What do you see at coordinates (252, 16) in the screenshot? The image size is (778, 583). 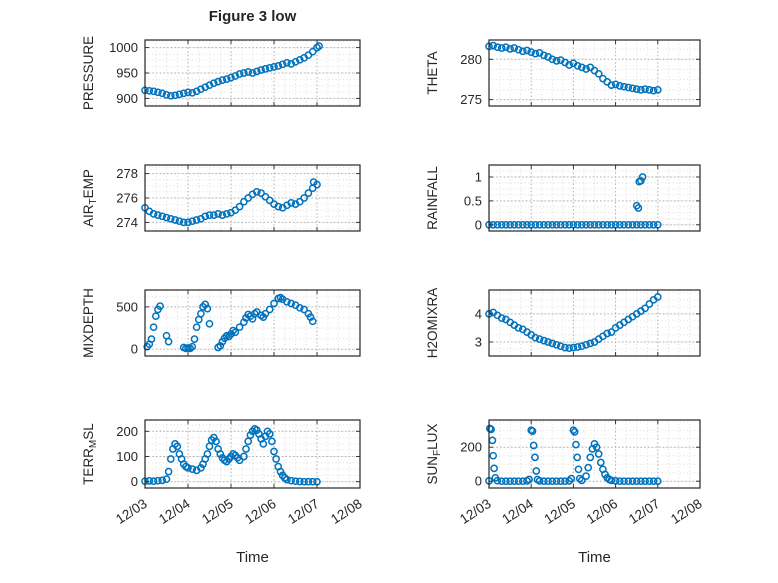 I see `figure-title: Figure 3 low` at bounding box center [252, 16].